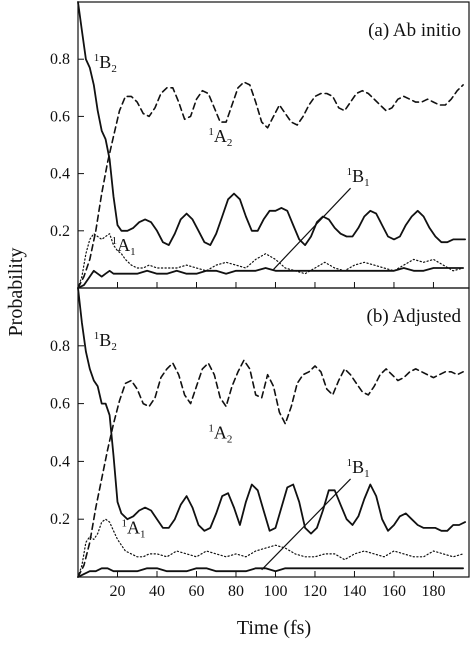 This screenshot has height=647, width=474. What do you see at coordinates (354, 591) in the screenshot?
I see `x-tick-label: 140` at bounding box center [354, 591].